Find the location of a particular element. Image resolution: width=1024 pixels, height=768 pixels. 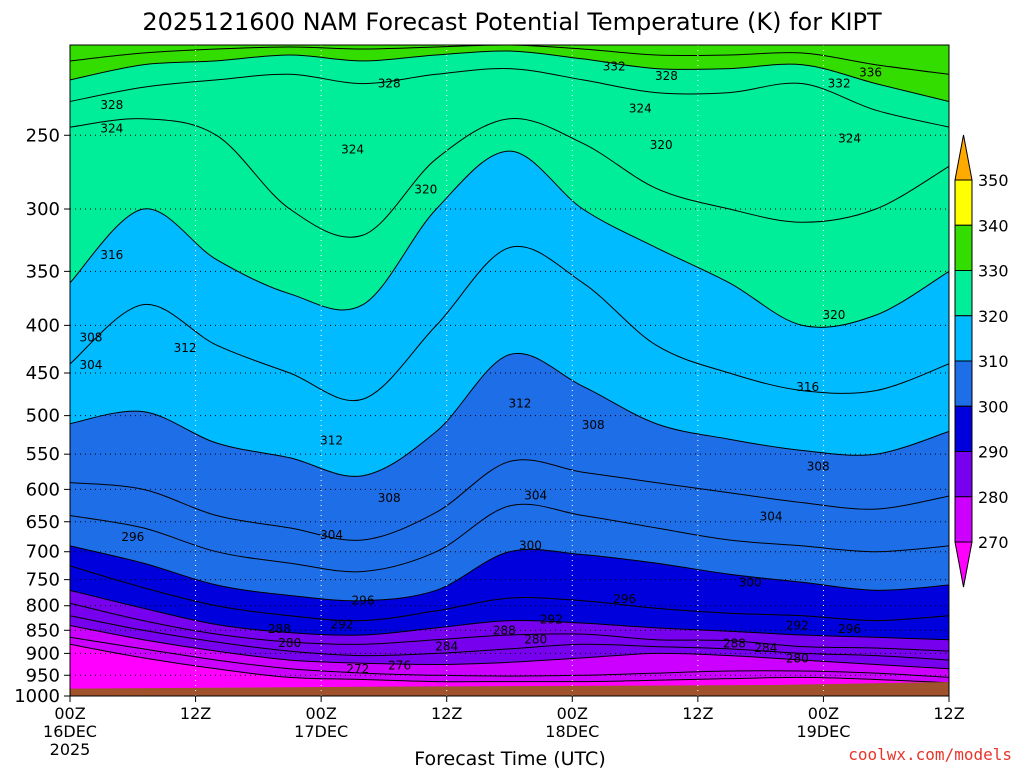

y-tick-label-550: 550 is located at coordinates (43, 454).